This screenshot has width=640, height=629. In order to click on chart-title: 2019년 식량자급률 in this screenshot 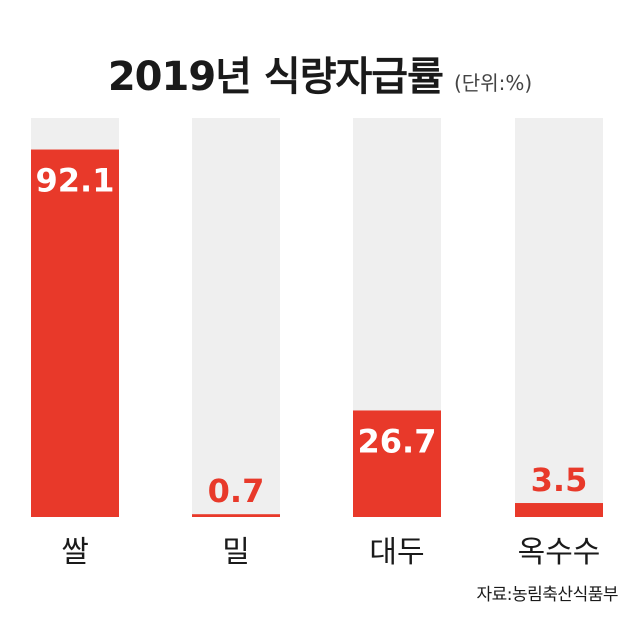, I will do `click(275, 77)`.